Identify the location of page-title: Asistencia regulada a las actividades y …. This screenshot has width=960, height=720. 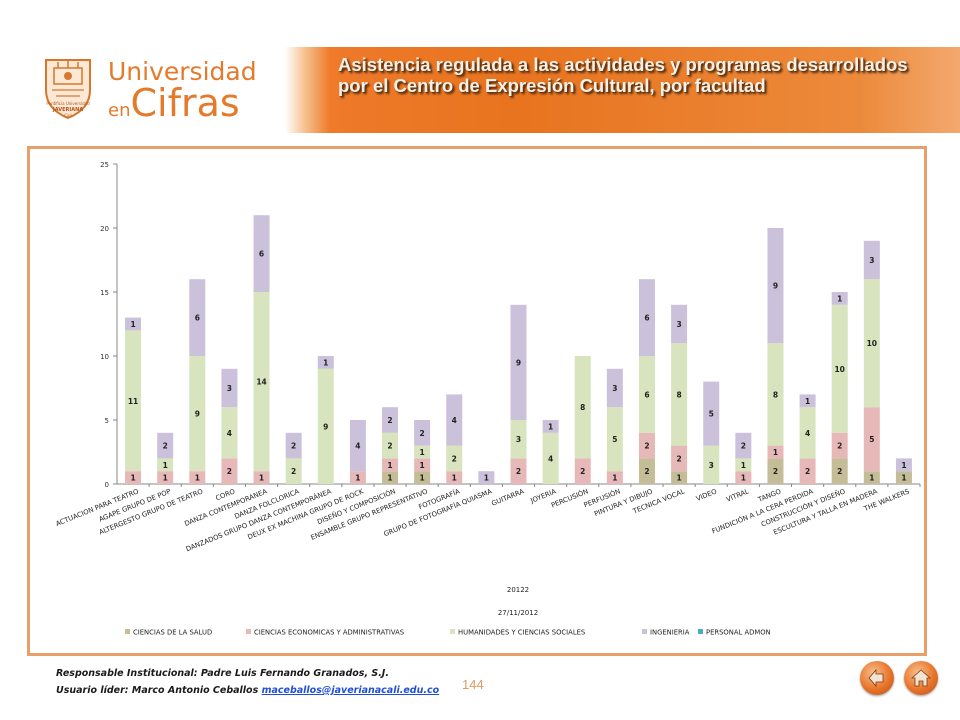
(623, 75).